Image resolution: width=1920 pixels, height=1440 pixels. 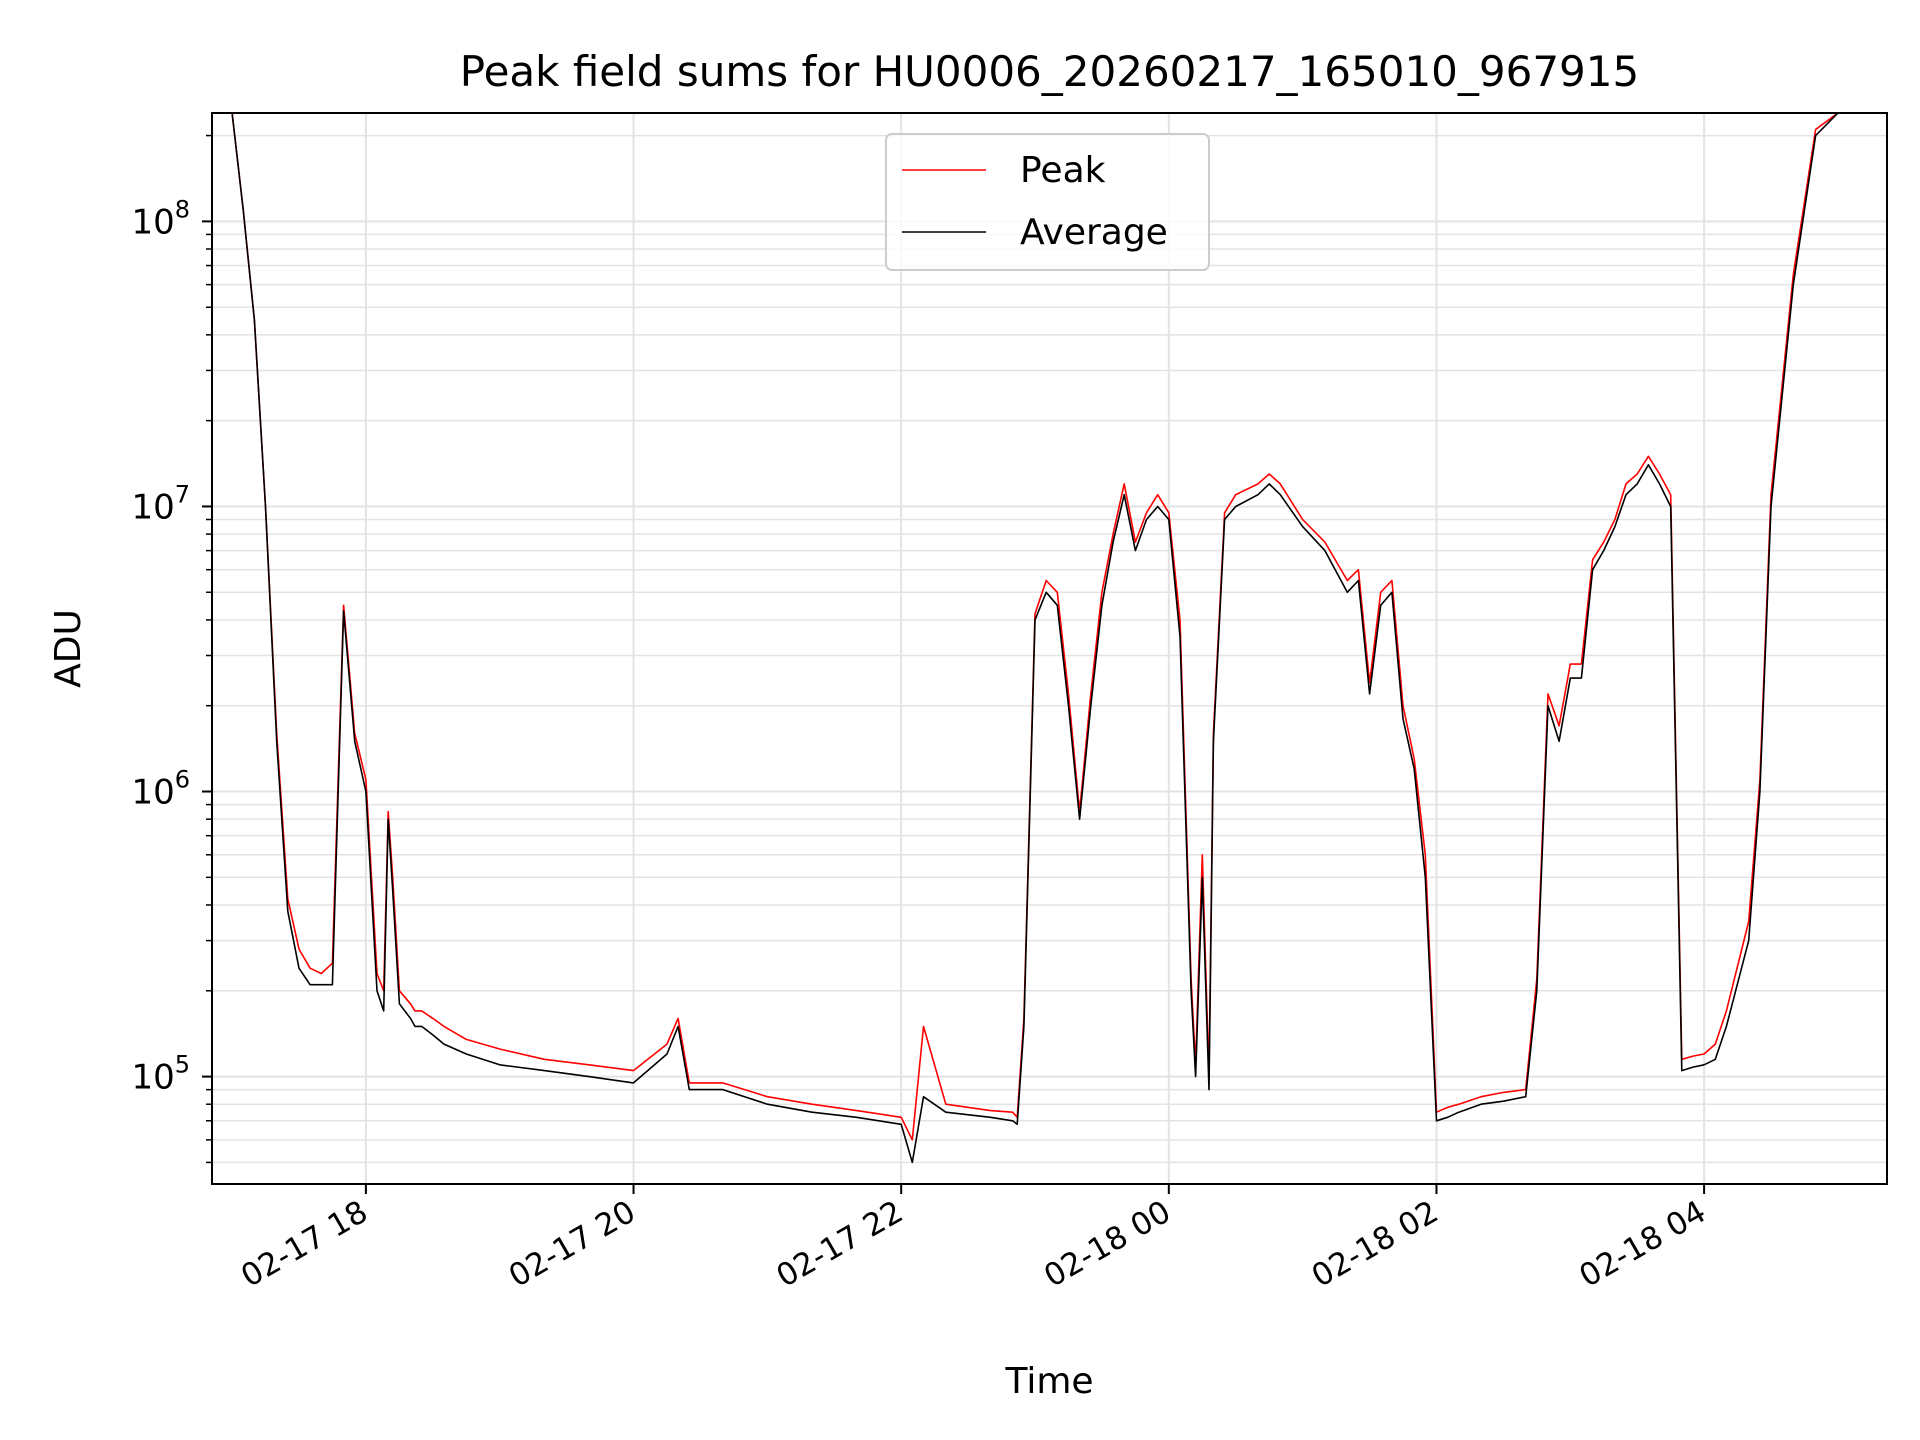 I want to click on y-tick-label: 10⁶, so click(x=160, y=789).